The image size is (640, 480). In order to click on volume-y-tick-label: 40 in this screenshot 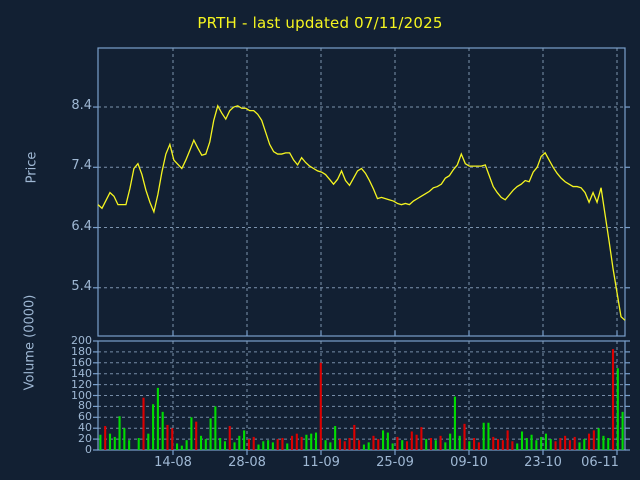, I will do `click(85, 428)`.